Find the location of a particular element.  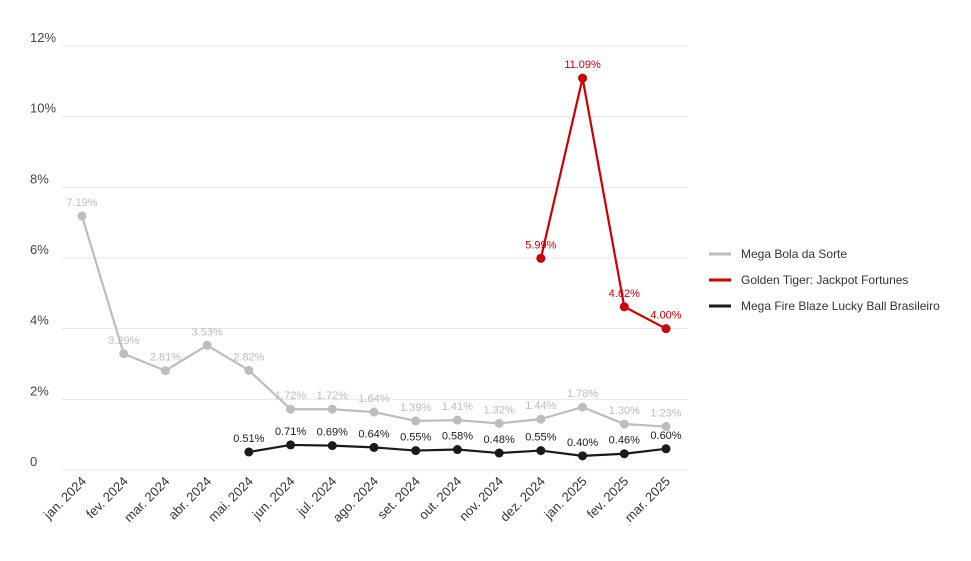

data-label: 4.62% is located at coordinates (624, 294).